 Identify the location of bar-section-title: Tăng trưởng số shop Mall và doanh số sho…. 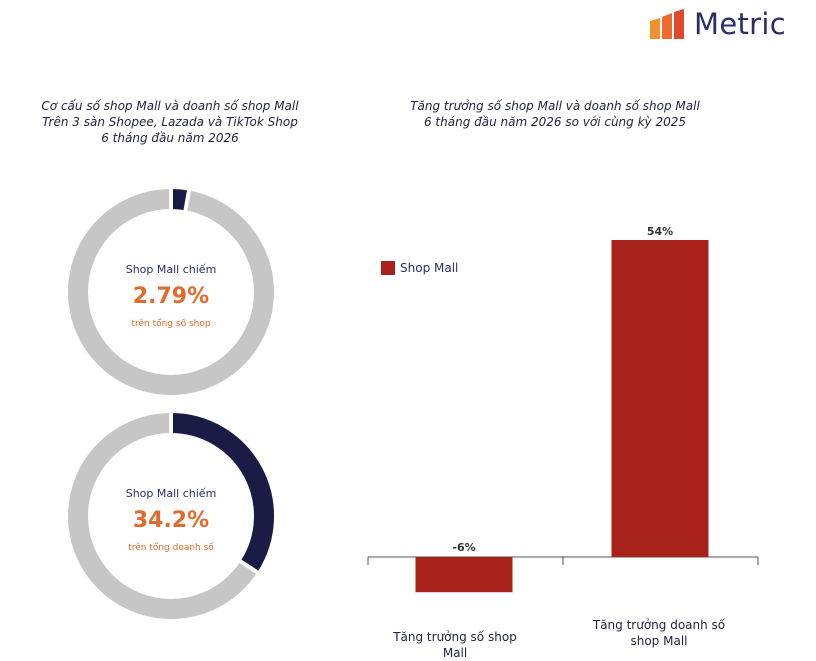
(555, 114).